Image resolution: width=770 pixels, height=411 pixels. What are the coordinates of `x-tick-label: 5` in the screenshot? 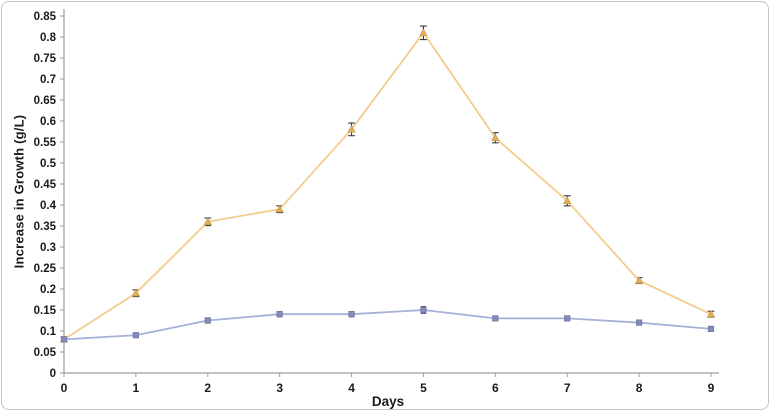 It's located at (423, 388).